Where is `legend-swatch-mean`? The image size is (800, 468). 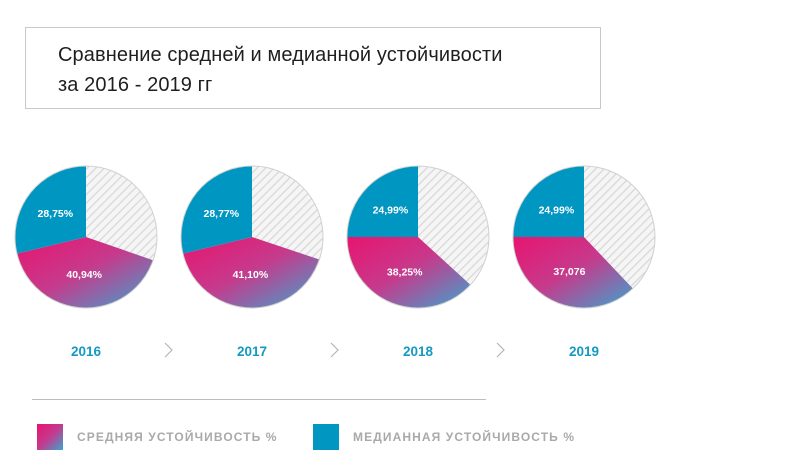 legend-swatch-mean is located at coordinates (50, 437).